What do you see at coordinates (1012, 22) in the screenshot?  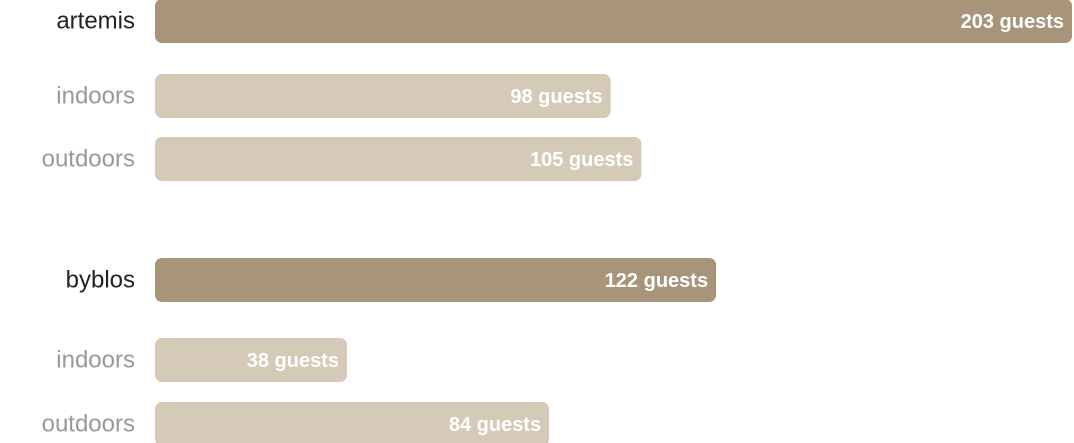 I see `value-label: 203 guests` at bounding box center [1012, 22].